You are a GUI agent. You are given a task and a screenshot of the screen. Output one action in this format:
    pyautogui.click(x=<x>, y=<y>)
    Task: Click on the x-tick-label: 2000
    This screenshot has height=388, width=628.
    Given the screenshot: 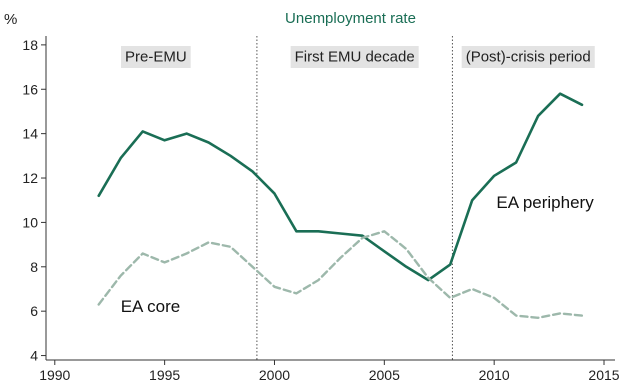 What is the action you would take?
    pyautogui.click(x=274, y=375)
    